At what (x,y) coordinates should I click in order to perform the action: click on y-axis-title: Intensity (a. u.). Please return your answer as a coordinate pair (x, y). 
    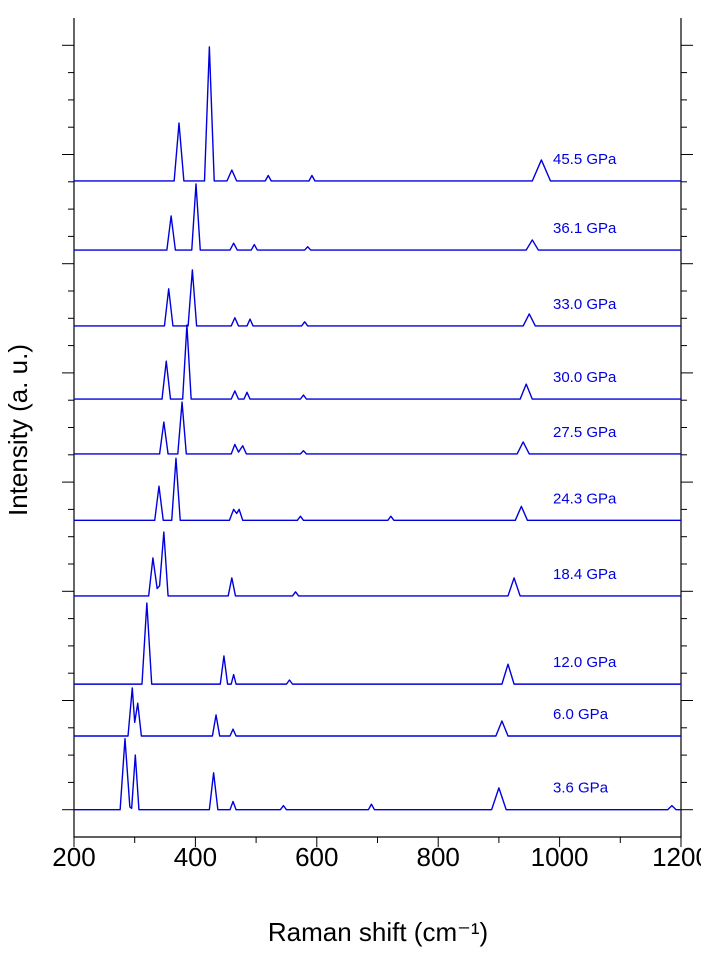
    Looking at the image, I should click on (18, 430).